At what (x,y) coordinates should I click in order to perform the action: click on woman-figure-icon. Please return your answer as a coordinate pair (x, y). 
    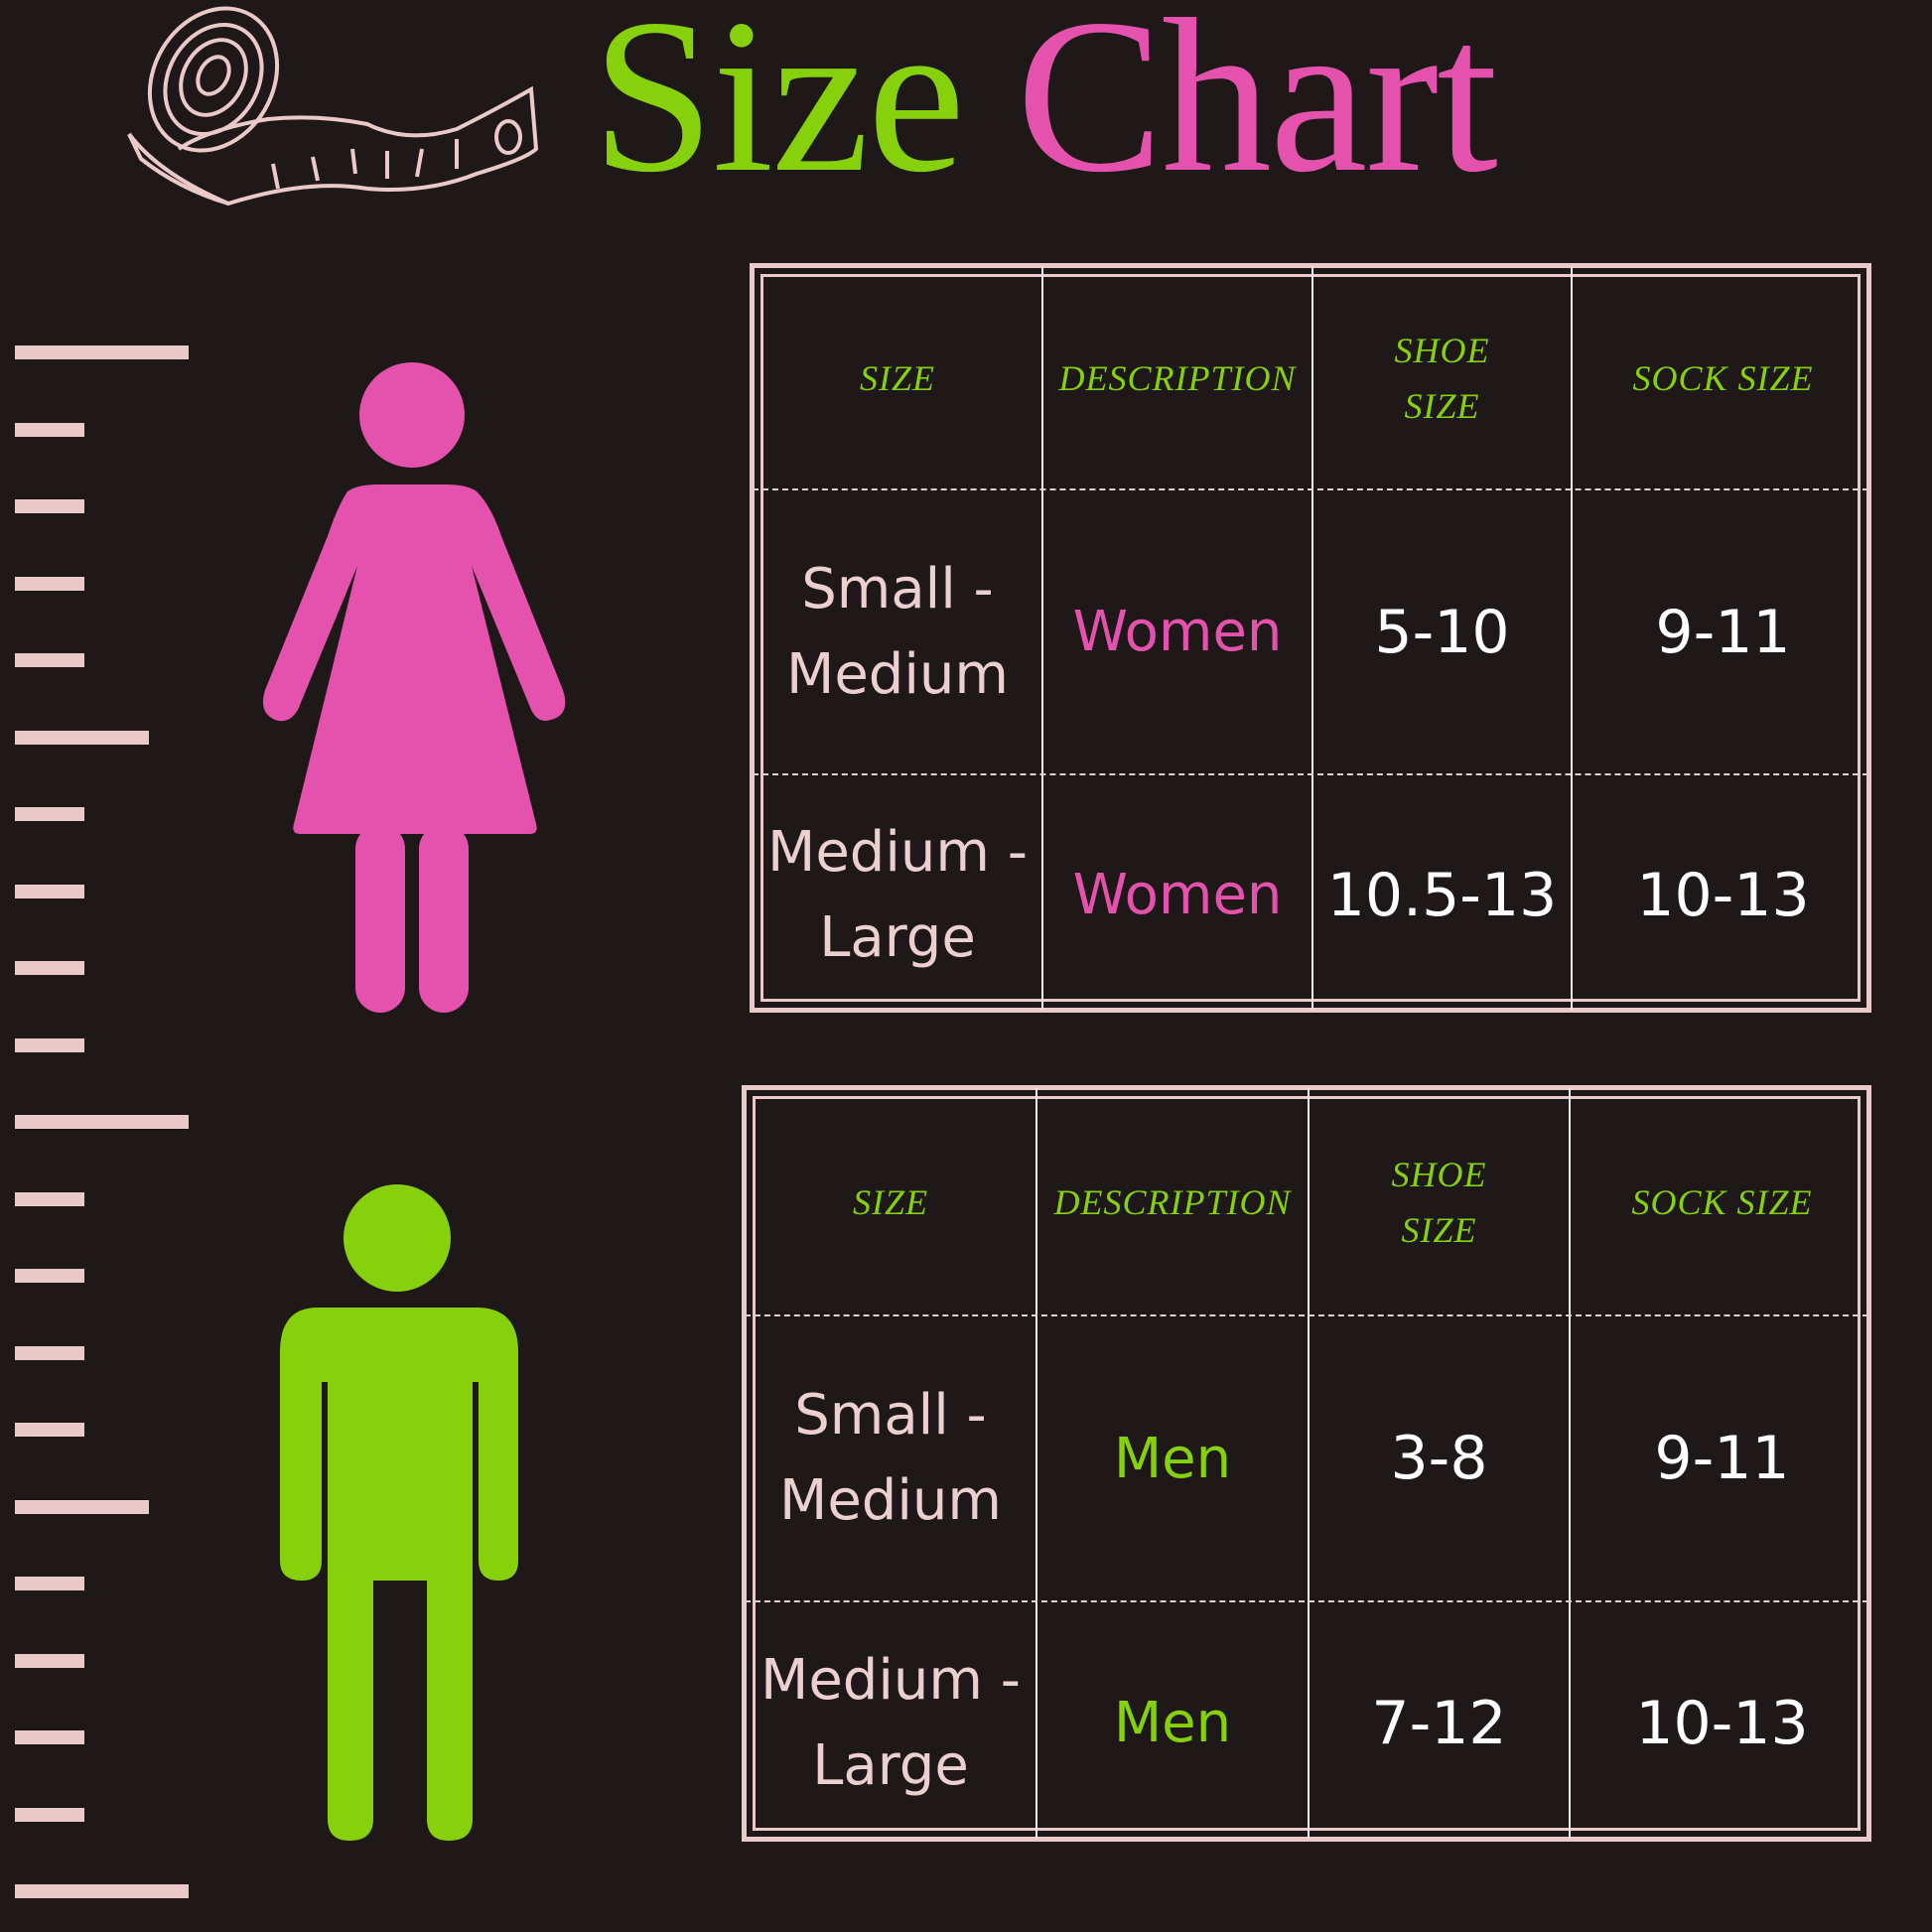
    Looking at the image, I should click on (414, 687).